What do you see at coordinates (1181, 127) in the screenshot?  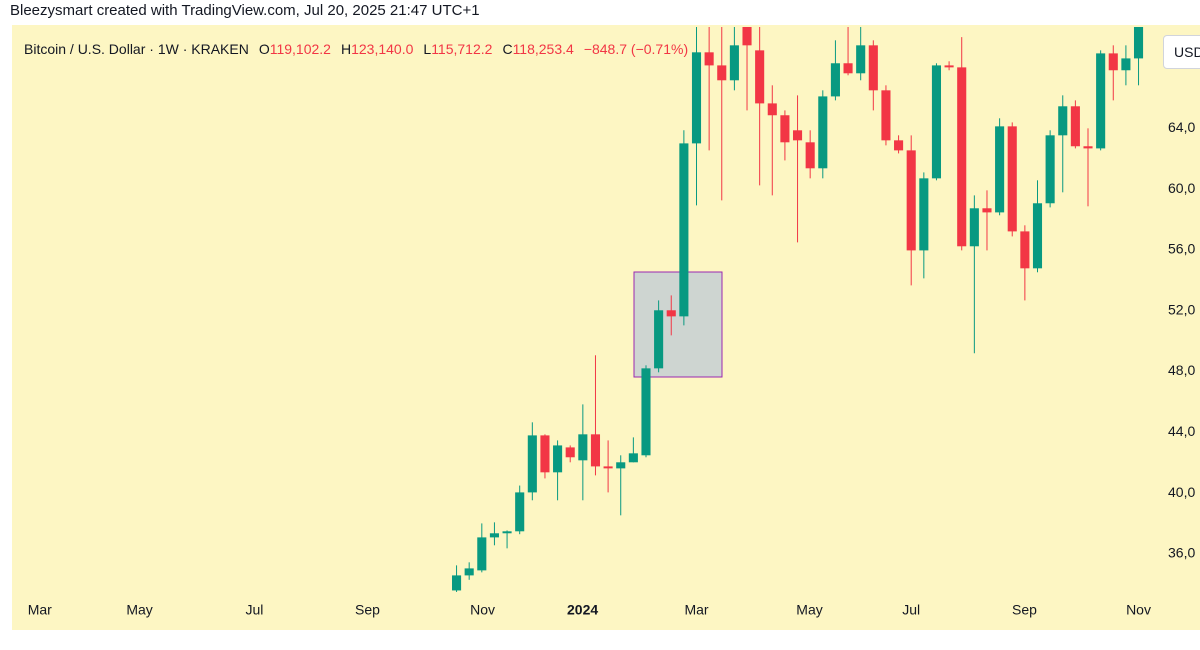 I see `y-tick-label: 64,0` at bounding box center [1181, 127].